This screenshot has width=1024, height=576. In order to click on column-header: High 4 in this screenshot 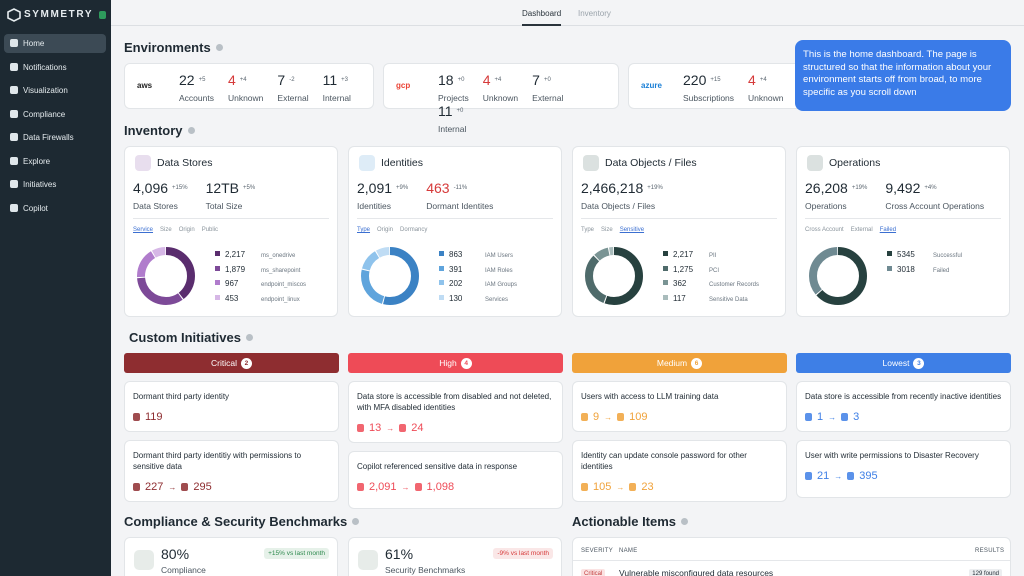, I will do `click(455, 363)`.